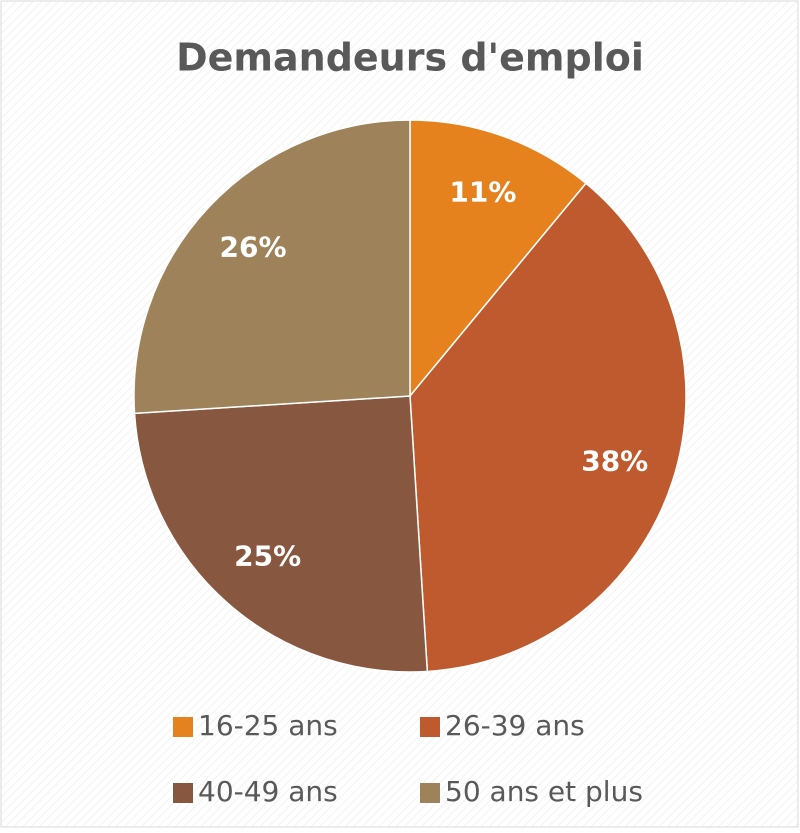 This screenshot has width=800, height=833. What do you see at coordinates (268, 725) in the screenshot?
I see `legend-label: 16-25 ans` at bounding box center [268, 725].